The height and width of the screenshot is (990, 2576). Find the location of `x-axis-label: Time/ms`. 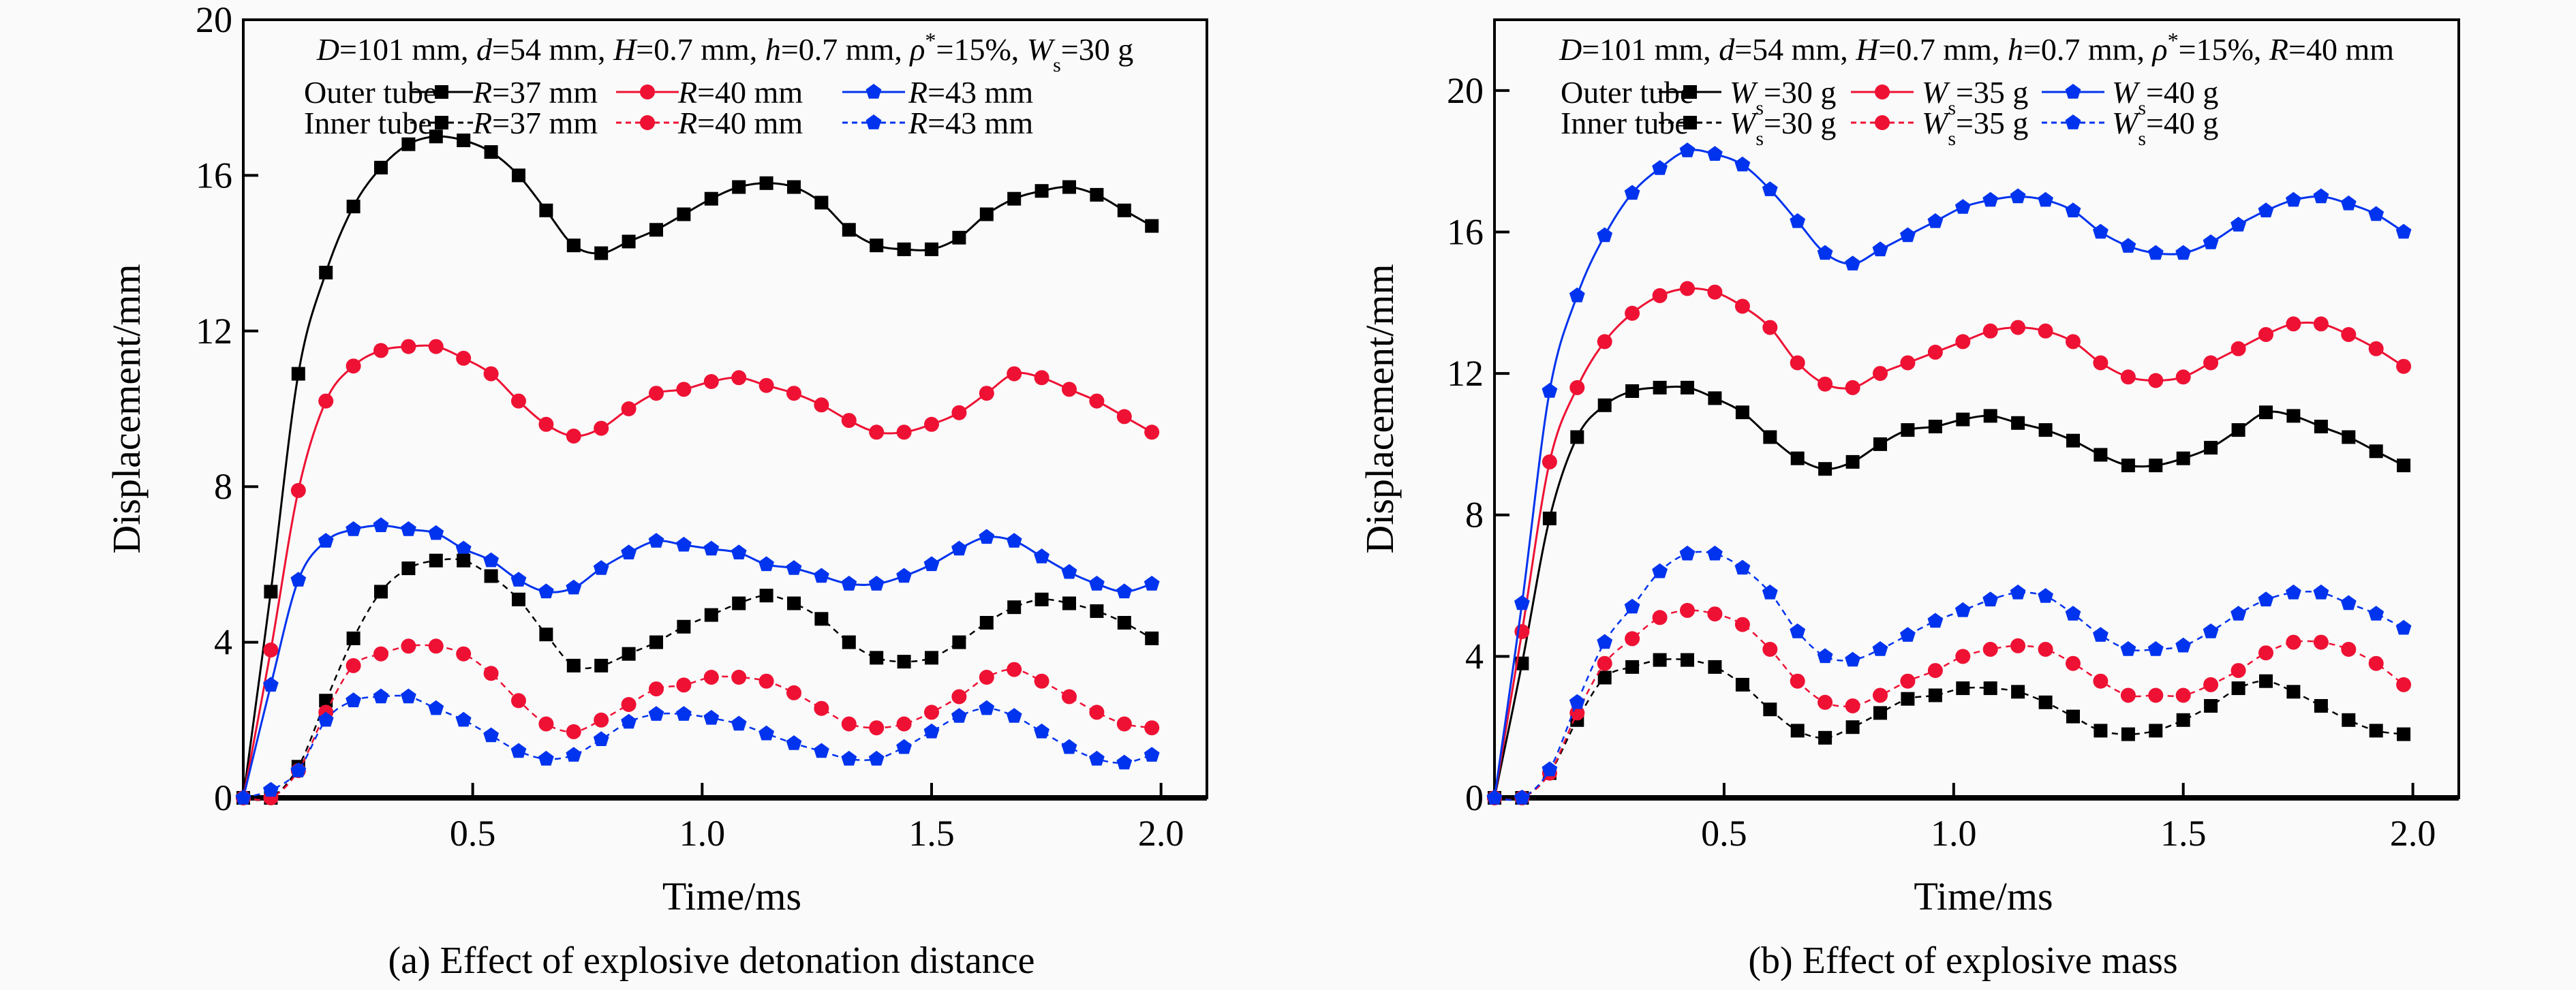

x-axis-label: Time/ms is located at coordinates (731, 896).